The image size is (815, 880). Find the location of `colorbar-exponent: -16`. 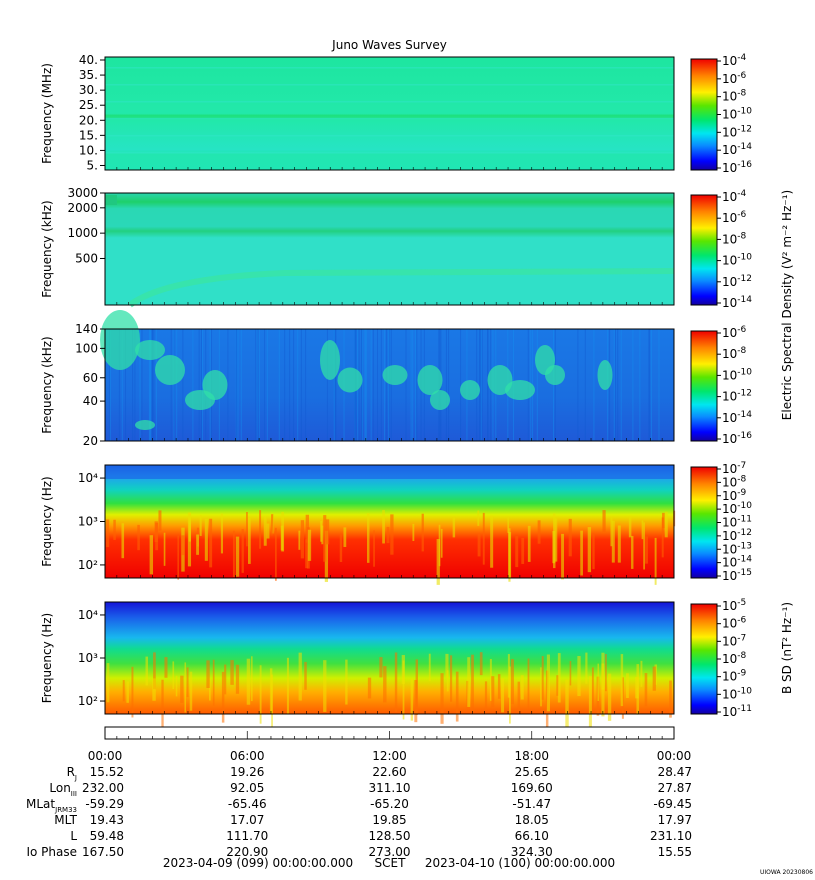

colorbar-exponent: -16 is located at coordinates (744, 165).